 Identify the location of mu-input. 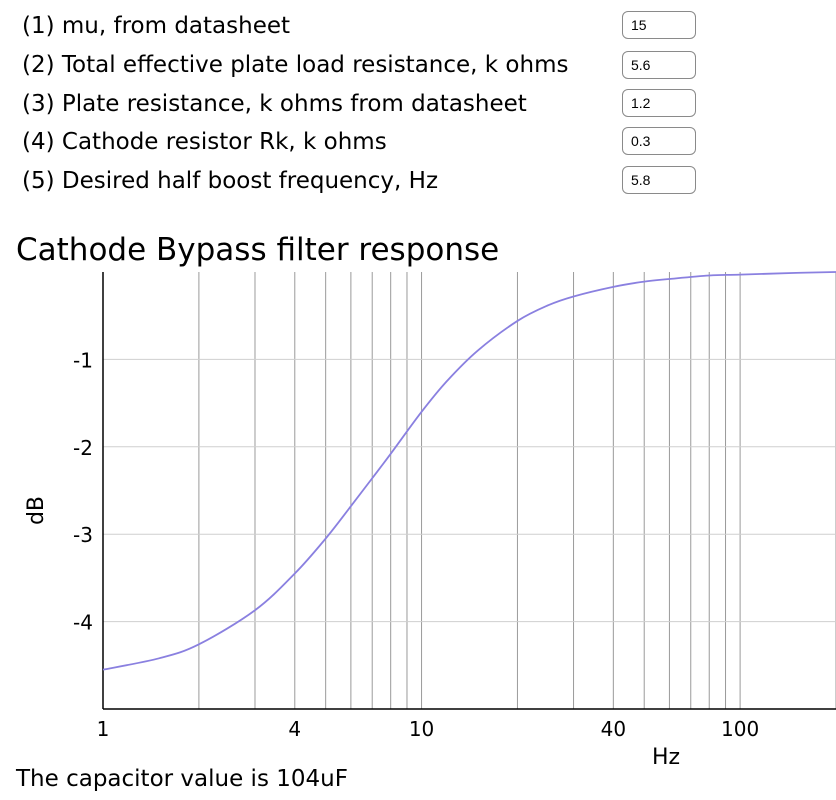
(659, 25).